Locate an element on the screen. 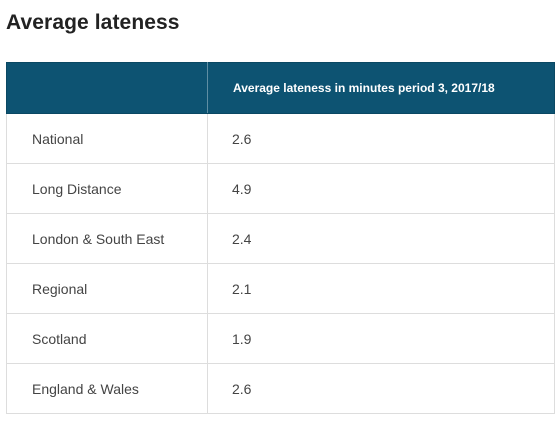  table-row: Scotland 1.9 is located at coordinates (280, 338).